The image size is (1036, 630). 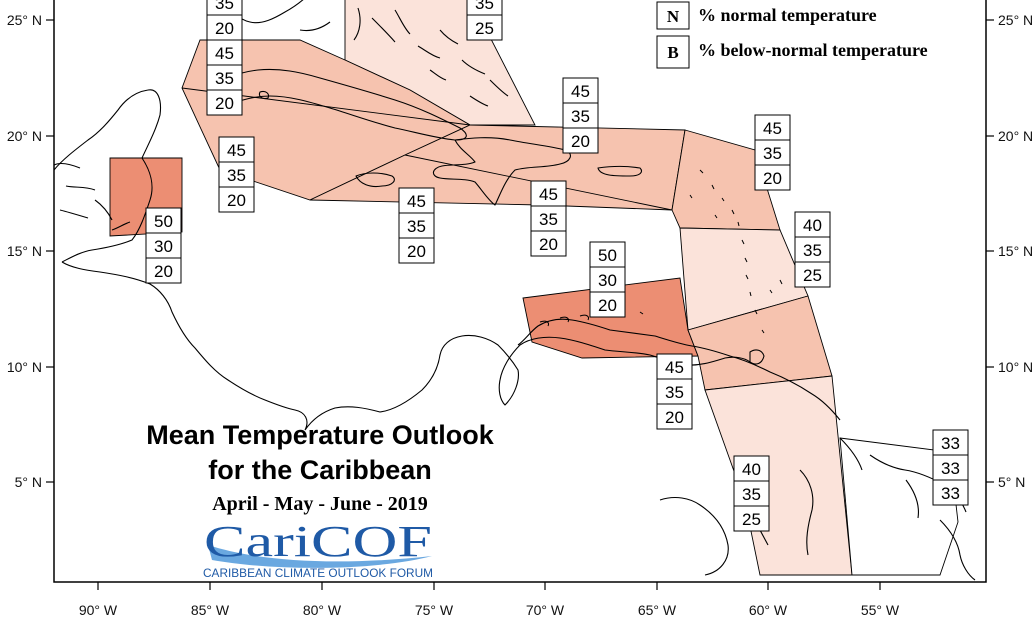 I want to click on legend-letter-normal: N, so click(x=673, y=16).